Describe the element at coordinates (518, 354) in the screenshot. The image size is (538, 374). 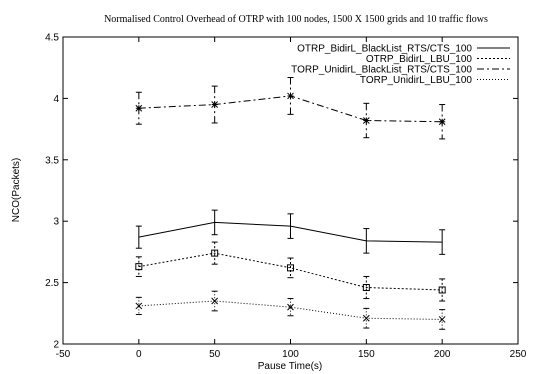
I see `x-tick-label: 250` at that location.